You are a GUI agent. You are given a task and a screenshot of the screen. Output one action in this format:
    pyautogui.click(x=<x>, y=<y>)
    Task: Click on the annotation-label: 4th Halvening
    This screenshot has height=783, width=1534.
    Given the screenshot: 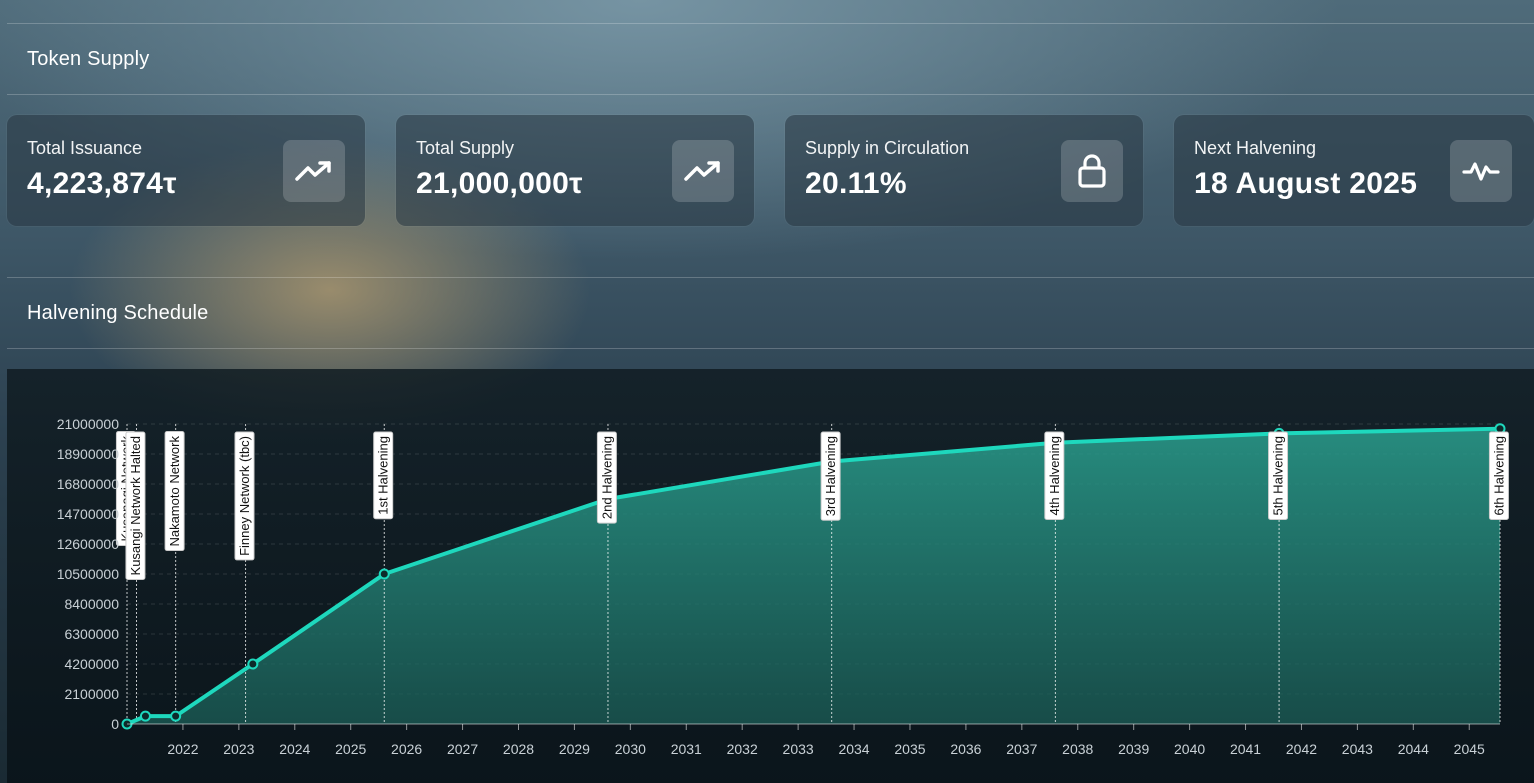 What is the action you would take?
    pyautogui.click(x=1054, y=475)
    